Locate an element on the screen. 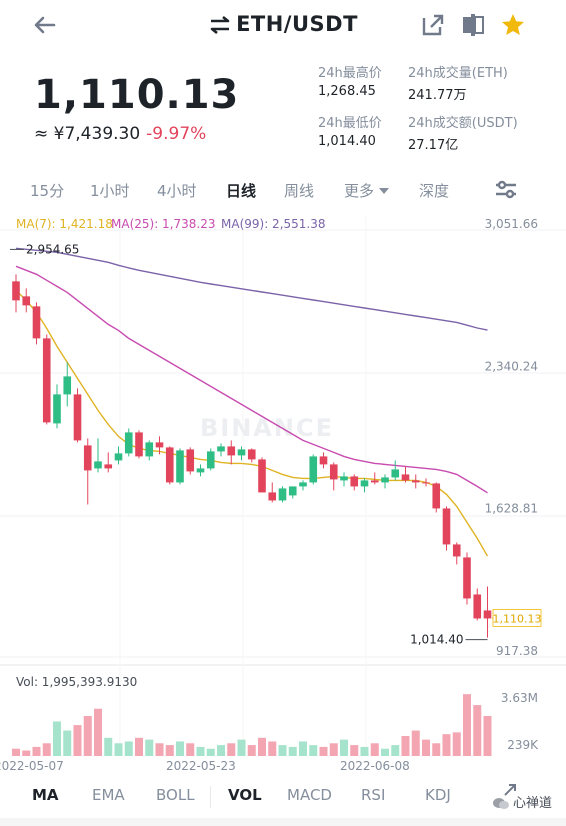 This screenshot has width=566, height=826. ma-legend-0: MA(7): 1,421.18 is located at coordinates (64, 224).